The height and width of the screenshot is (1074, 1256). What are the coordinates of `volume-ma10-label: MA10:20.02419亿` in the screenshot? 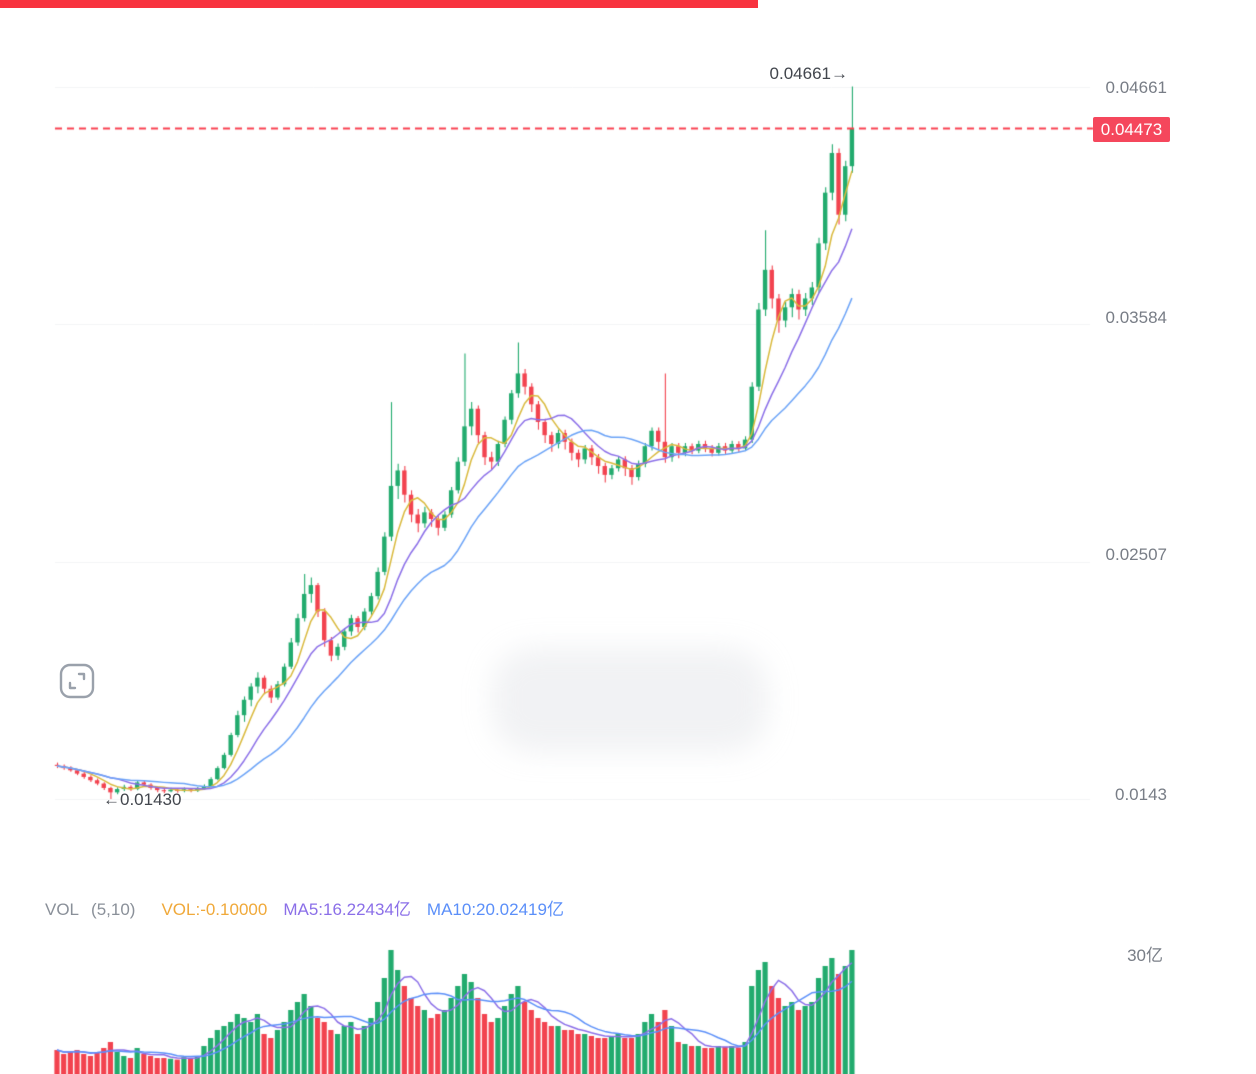 It's located at (495, 909).